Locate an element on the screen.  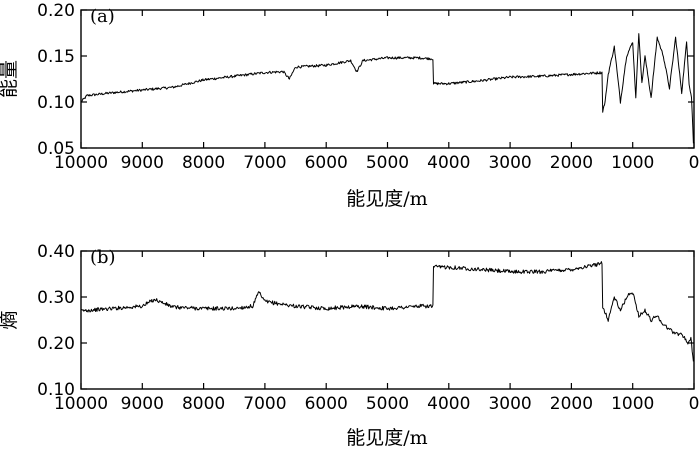
panel-a-ytick-label-3: 0.20 is located at coordinates (56, 11).